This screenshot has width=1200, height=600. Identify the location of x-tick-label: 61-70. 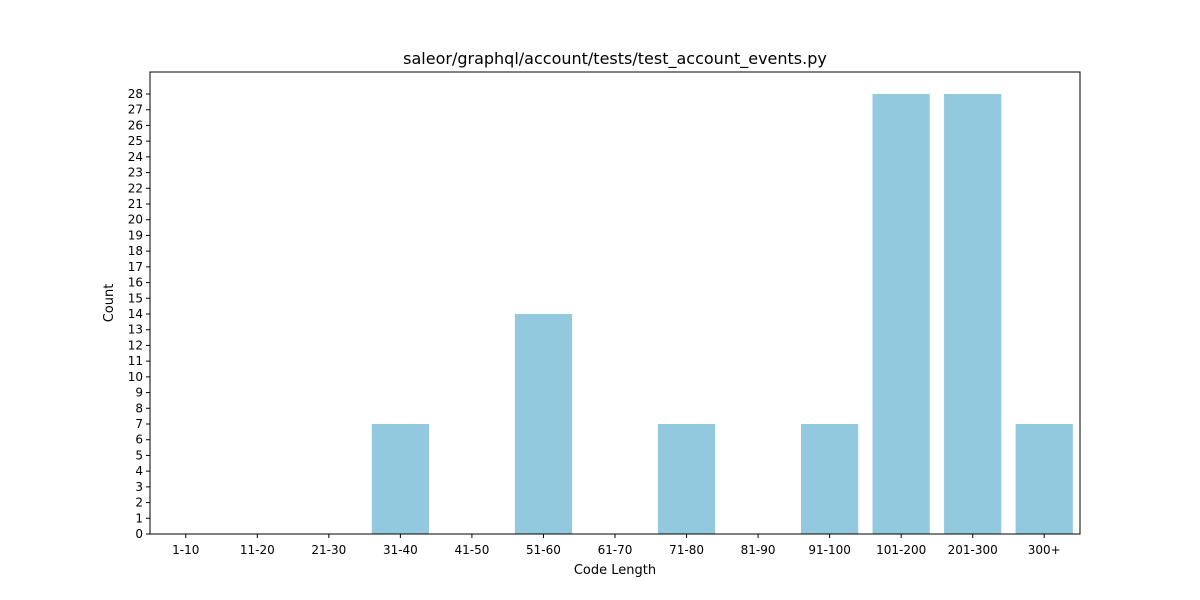
(615, 550).